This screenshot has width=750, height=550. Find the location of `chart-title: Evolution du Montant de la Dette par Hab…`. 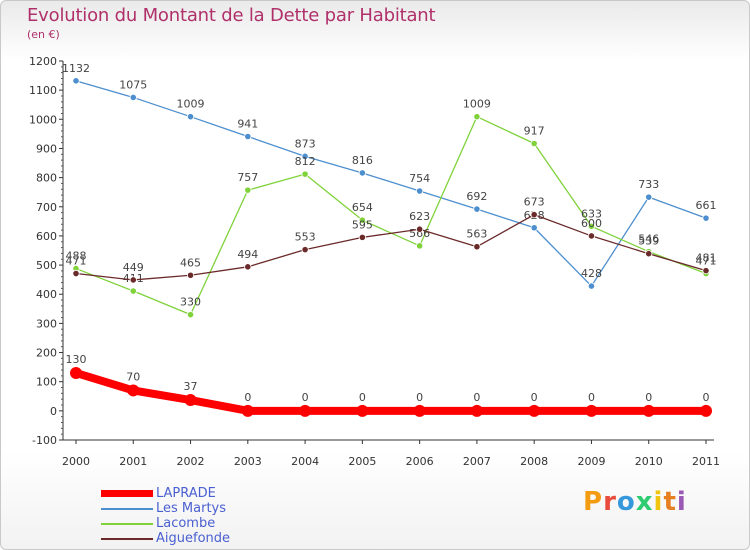

chart-title: Evolution du Montant de la Dette par Hab… is located at coordinates (231, 15).